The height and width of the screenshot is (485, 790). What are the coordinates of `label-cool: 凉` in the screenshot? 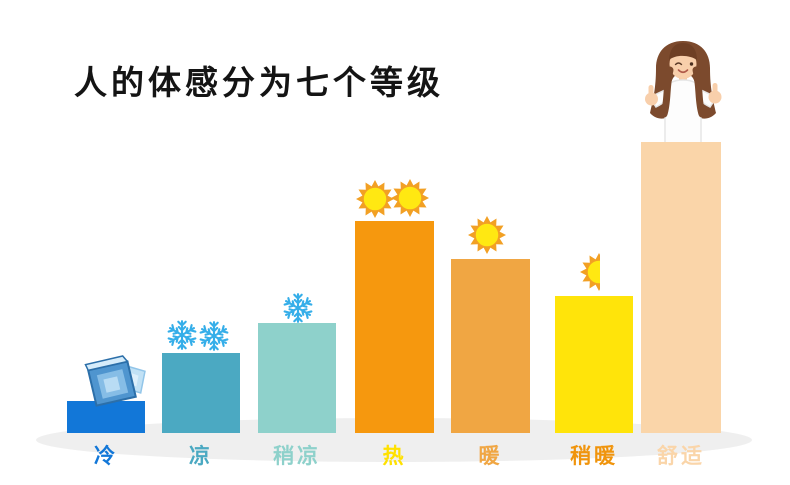 It's located at (201, 456).